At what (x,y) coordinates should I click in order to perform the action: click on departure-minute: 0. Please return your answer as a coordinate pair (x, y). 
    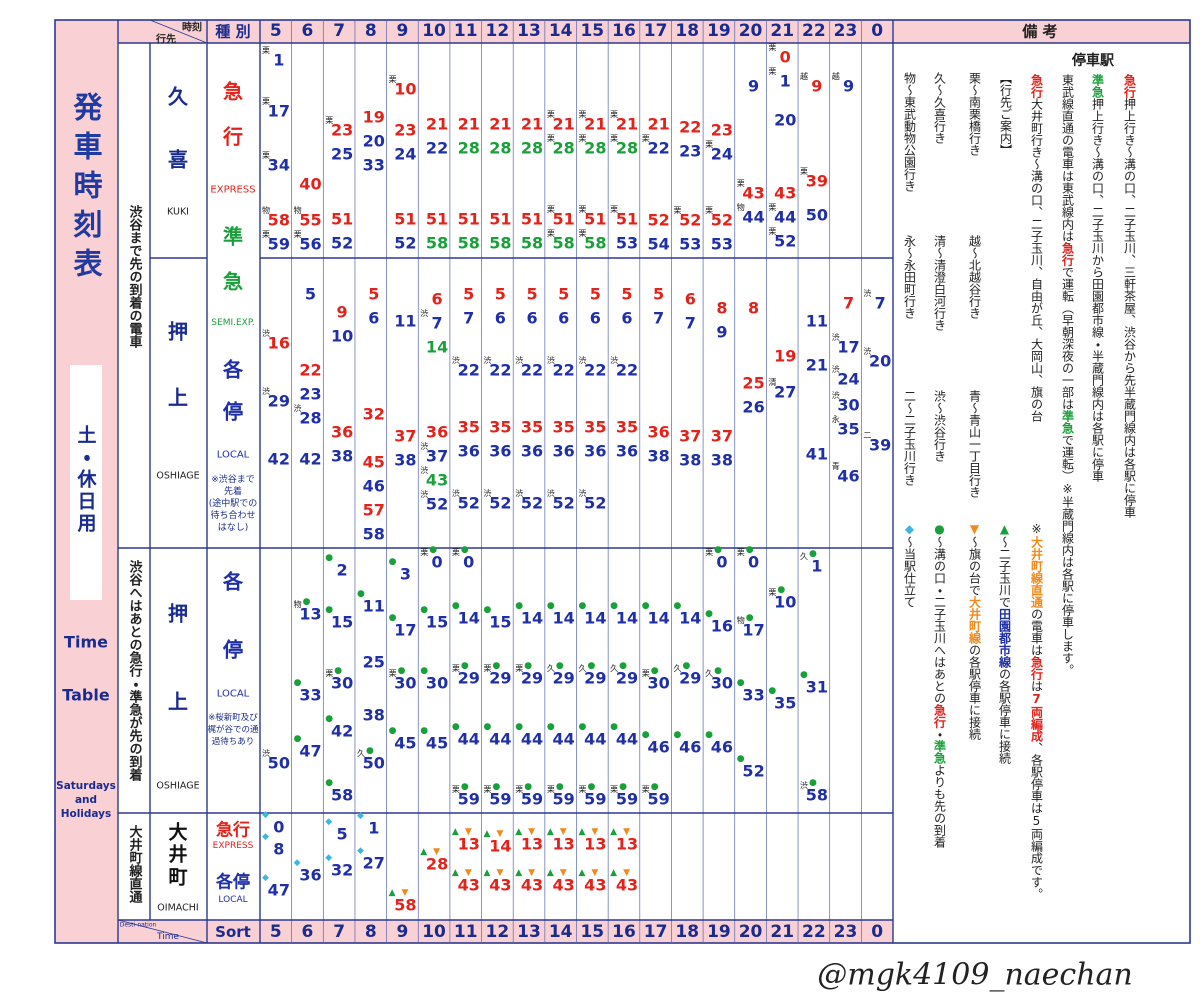
    Looking at the image, I should click on (722, 562).